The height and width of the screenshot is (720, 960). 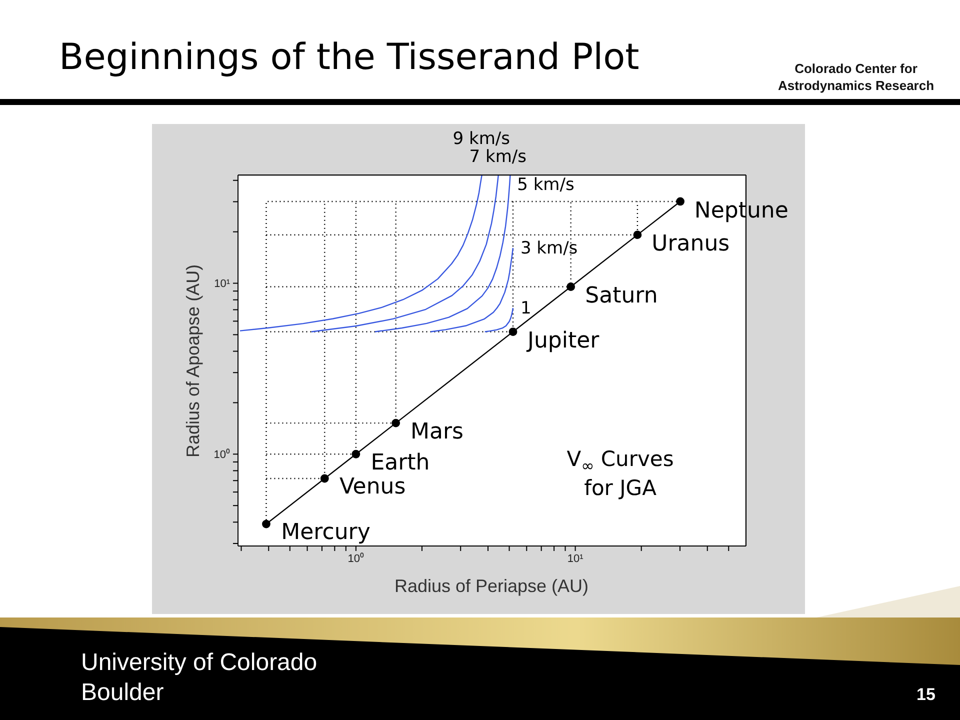 What do you see at coordinates (549, 248) in the screenshot?
I see `annotation: 3 km/s` at bounding box center [549, 248].